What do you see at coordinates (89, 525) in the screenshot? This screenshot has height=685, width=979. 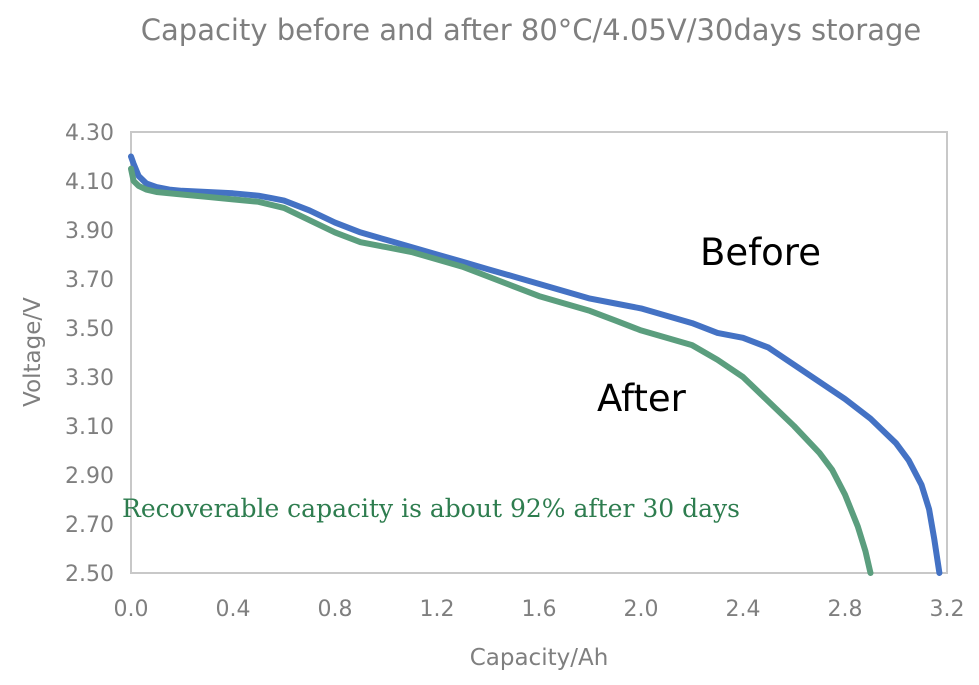 I see `y-tick-label: 2.70` at bounding box center [89, 525].